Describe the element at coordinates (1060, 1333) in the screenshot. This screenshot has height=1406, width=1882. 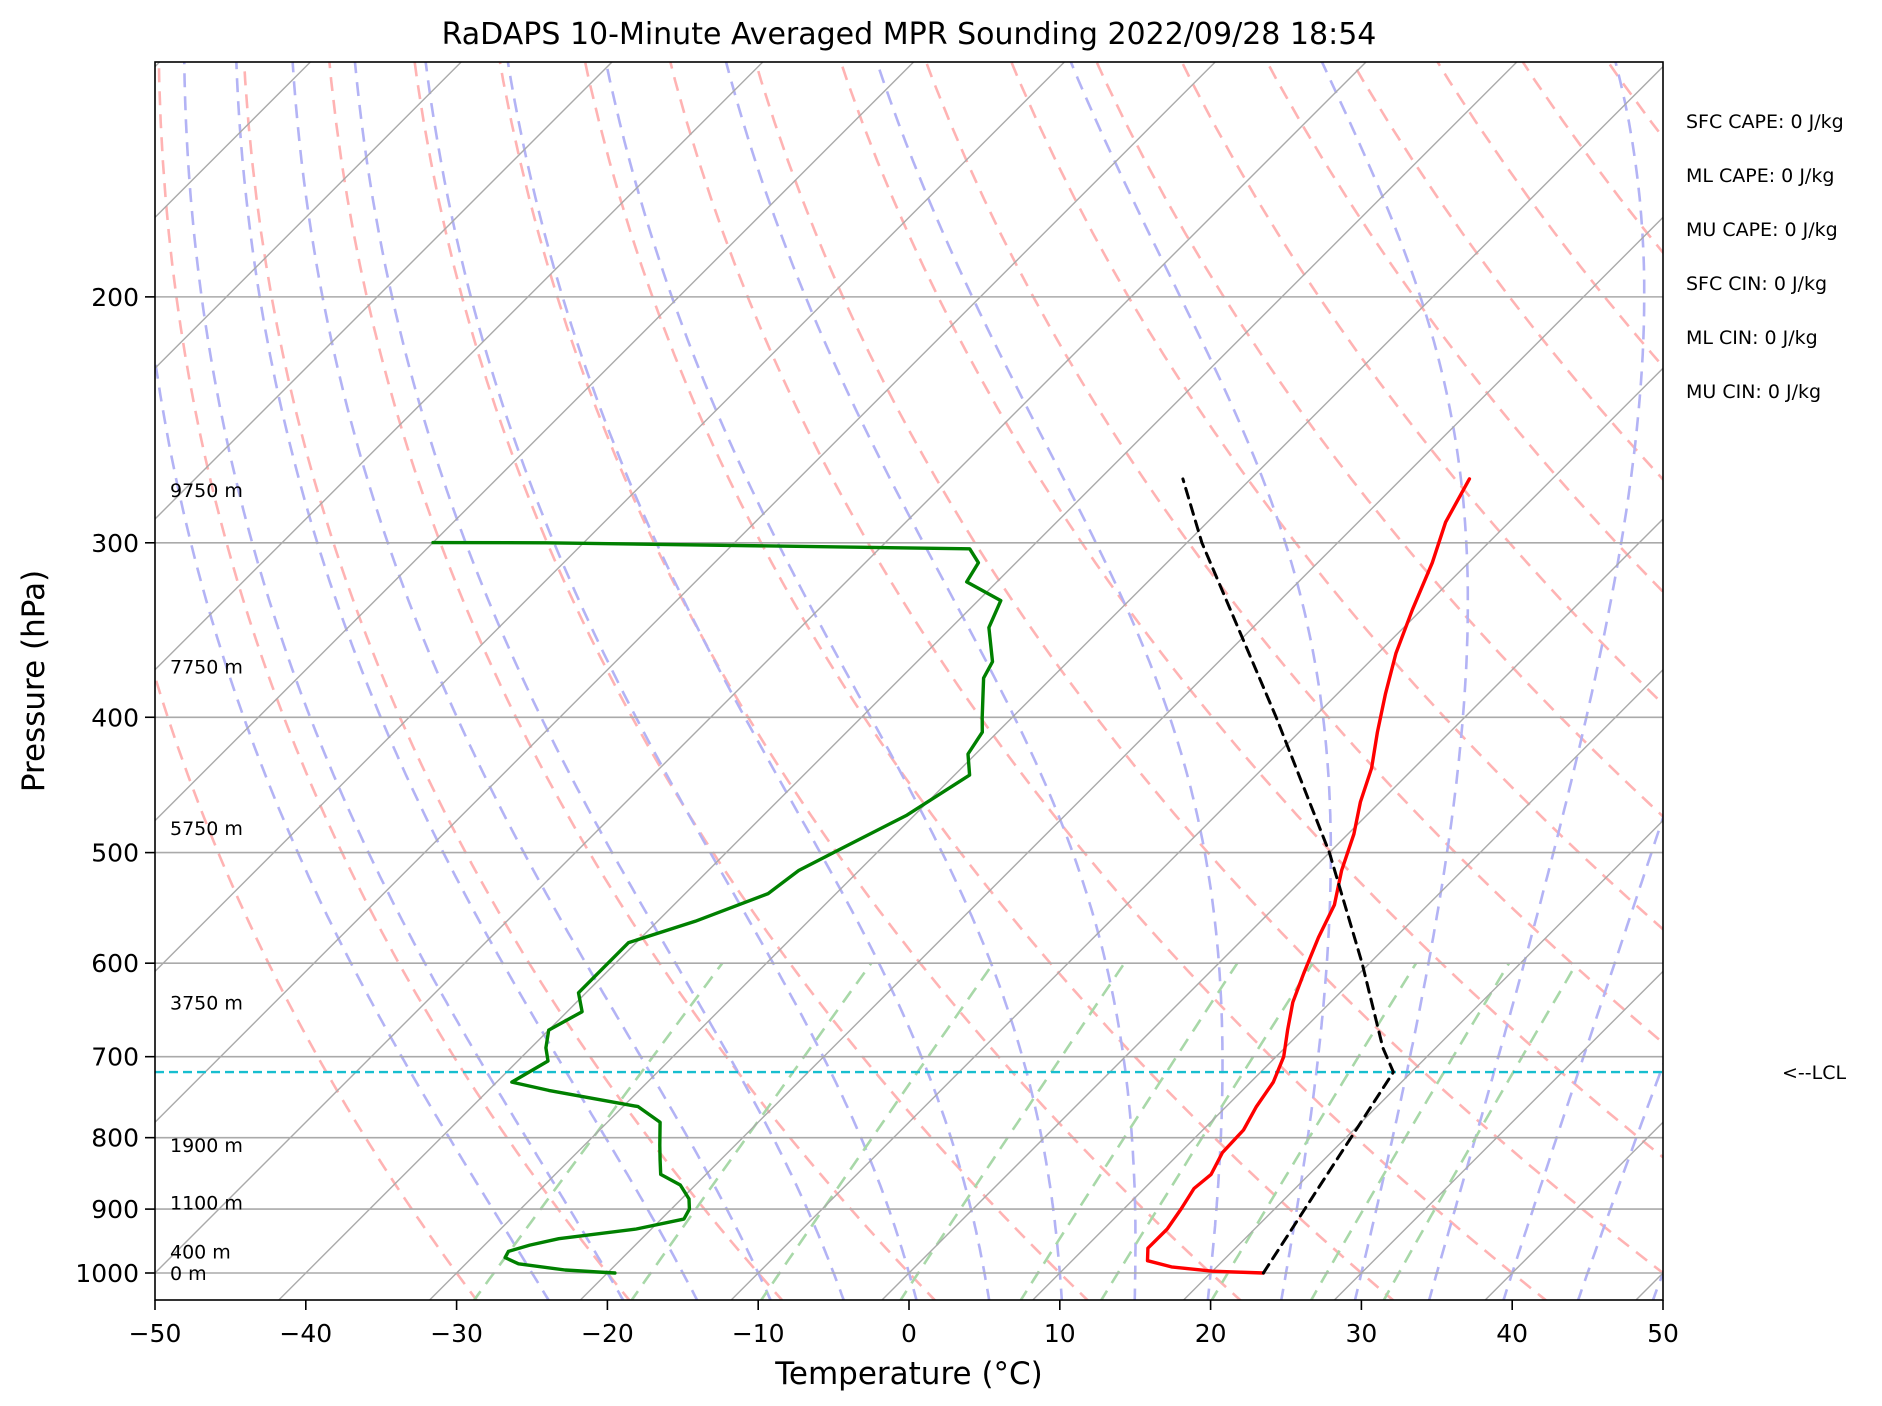
I see `x-tick-label: 10` at that location.